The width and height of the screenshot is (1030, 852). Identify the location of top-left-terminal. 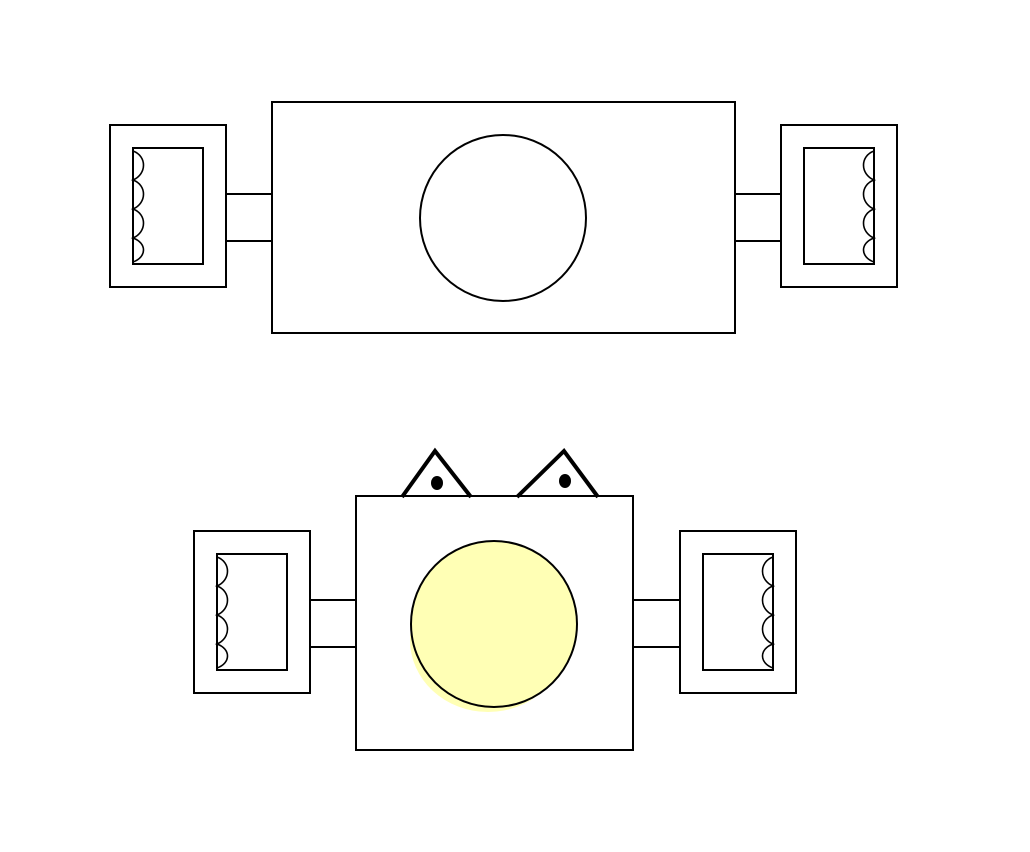
(168, 206).